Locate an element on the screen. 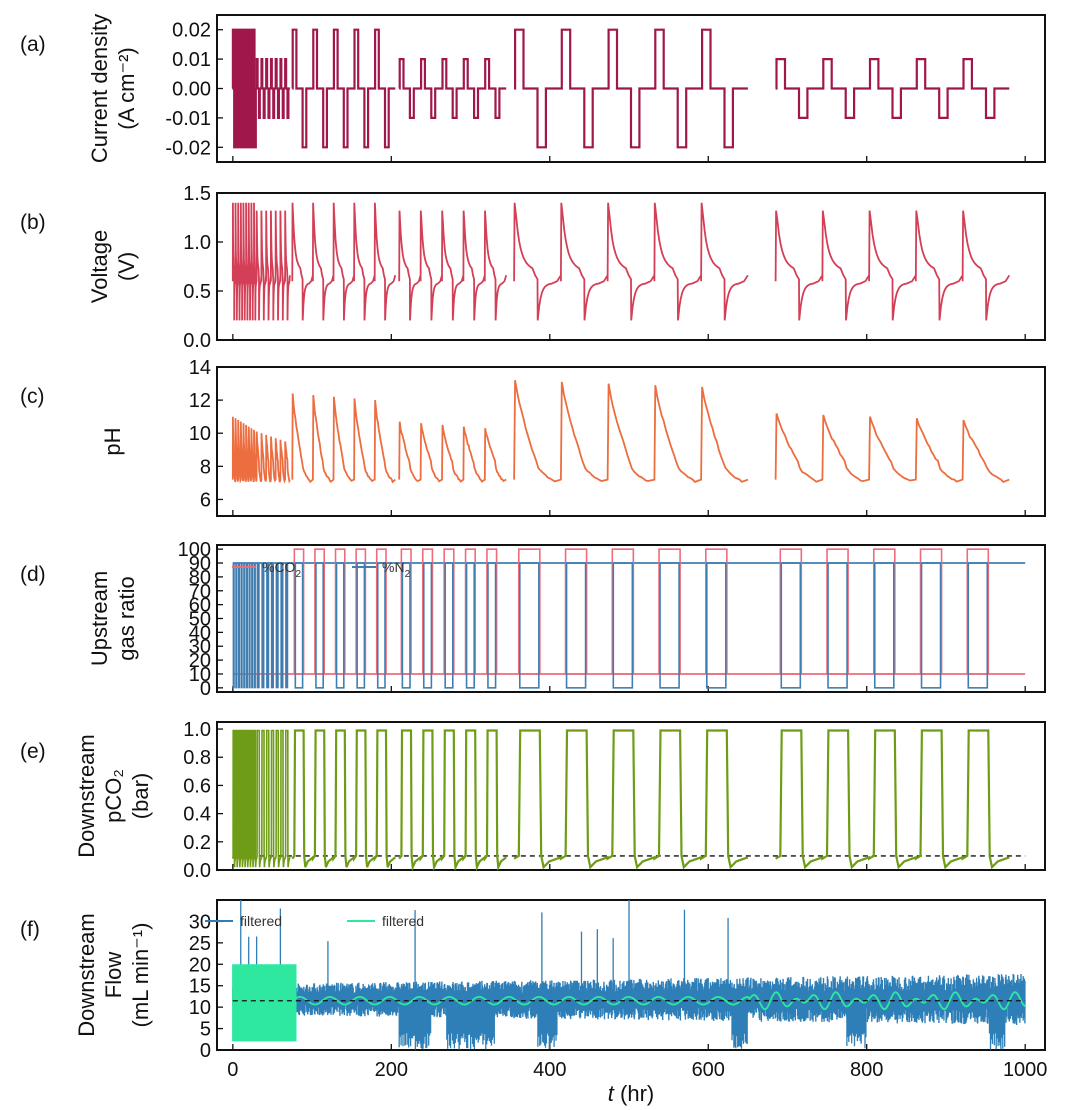  y-axis-label: Upstream gas ratio is located at coordinates (113, 618).